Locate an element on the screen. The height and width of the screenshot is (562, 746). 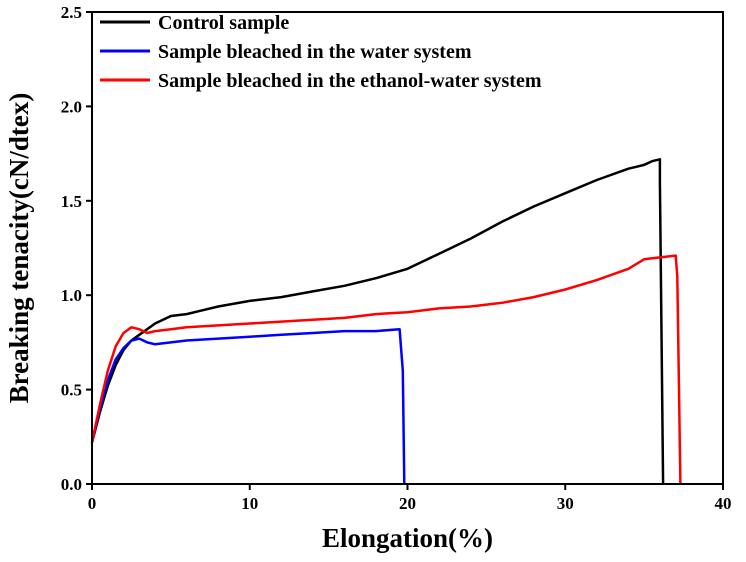
x-tick-label: 0 is located at coordinates (92, 503).